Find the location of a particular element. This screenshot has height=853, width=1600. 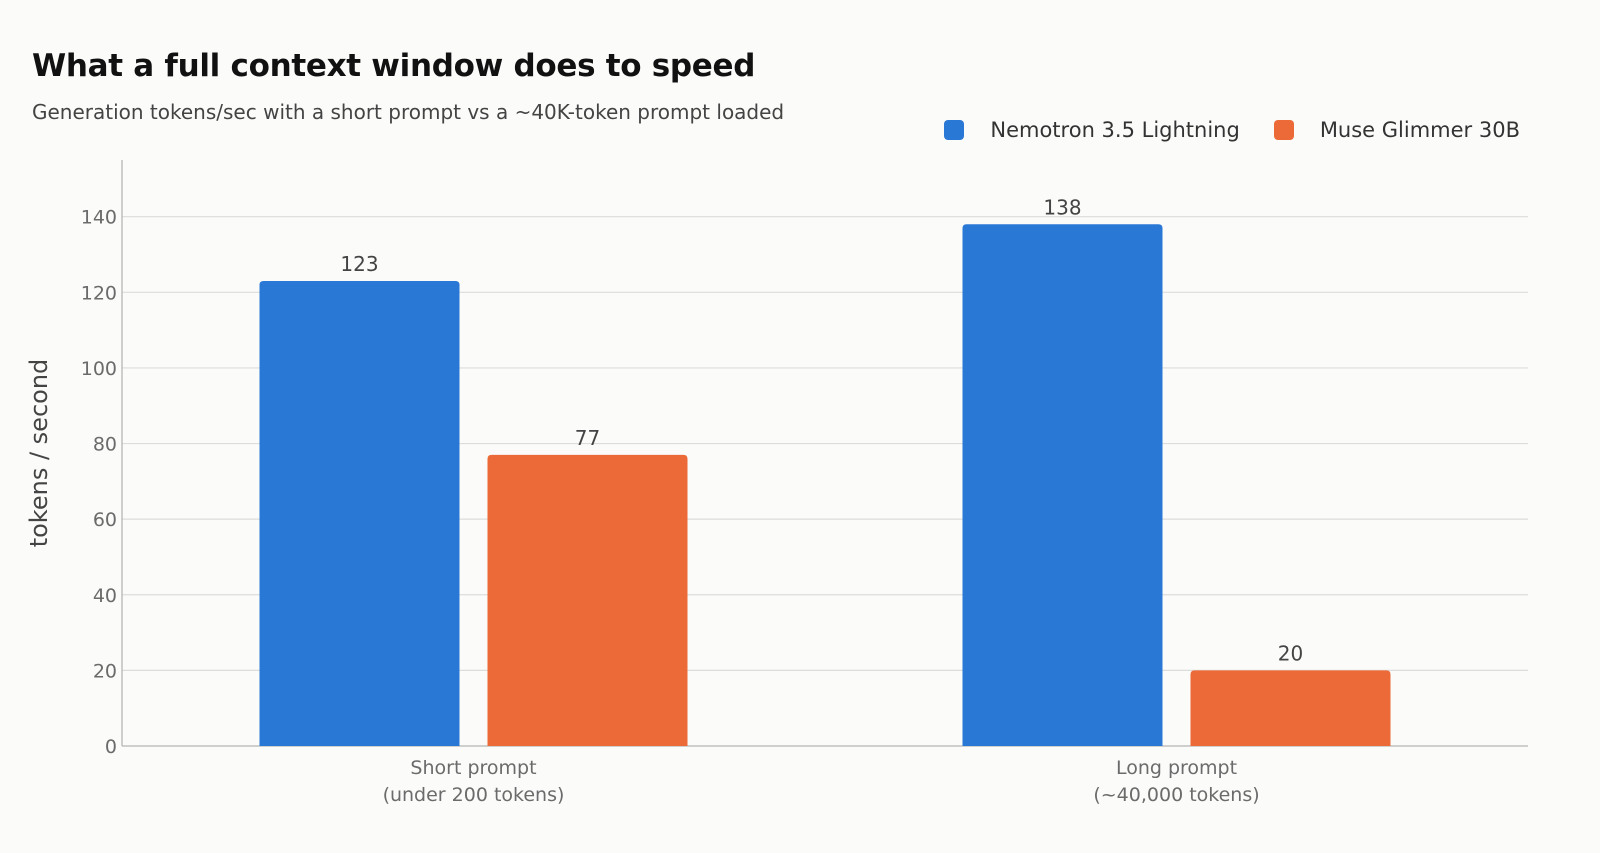

data-label: 123 is located at coordinates (359, 264).